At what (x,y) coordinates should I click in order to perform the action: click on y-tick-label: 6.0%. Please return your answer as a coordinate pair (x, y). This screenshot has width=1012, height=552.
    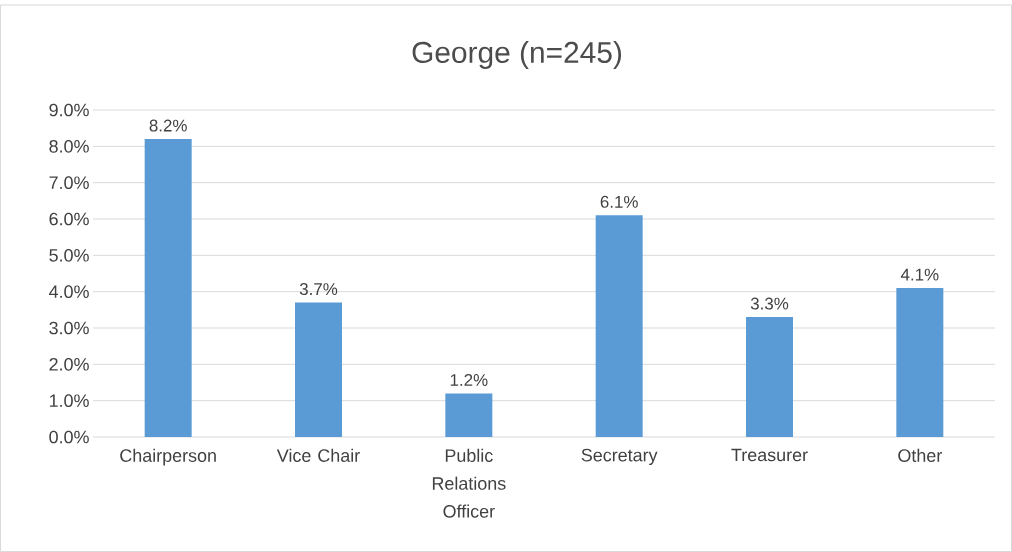
    Looking at the image, I should click on (69, 219).